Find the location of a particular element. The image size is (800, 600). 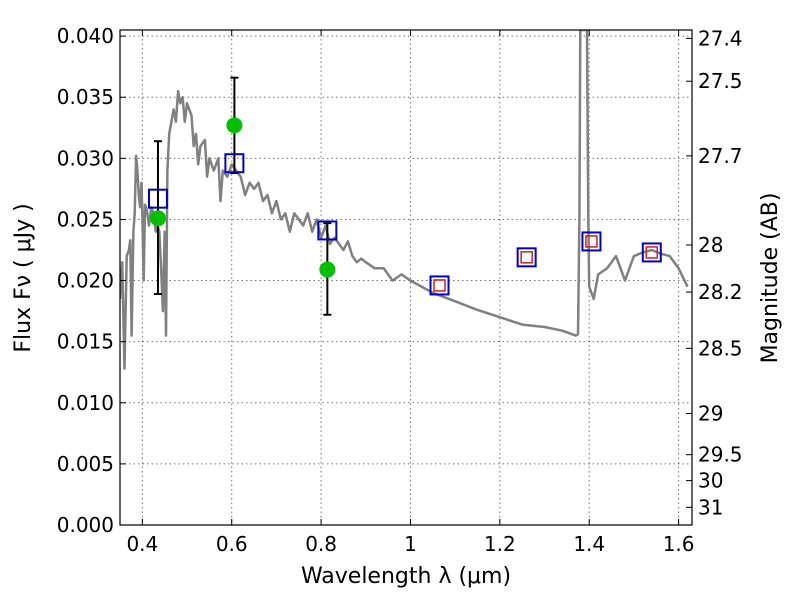

y-tick-label: 0.000 is located at coordinates (85, 525).